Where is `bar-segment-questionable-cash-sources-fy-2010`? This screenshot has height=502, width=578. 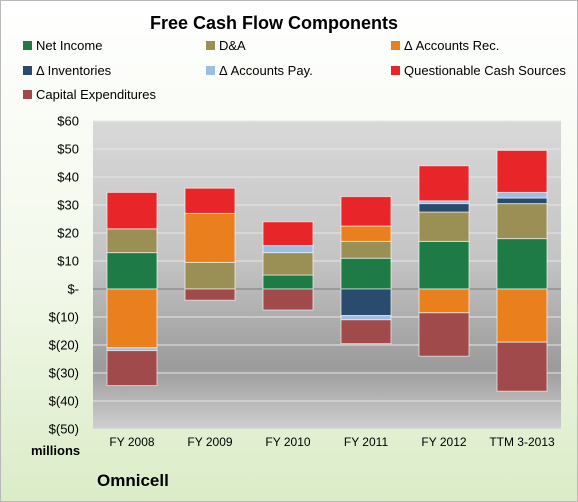 bar-segment-questionable-cash-sources-fy-2010 is located at coordinates (288, 234).